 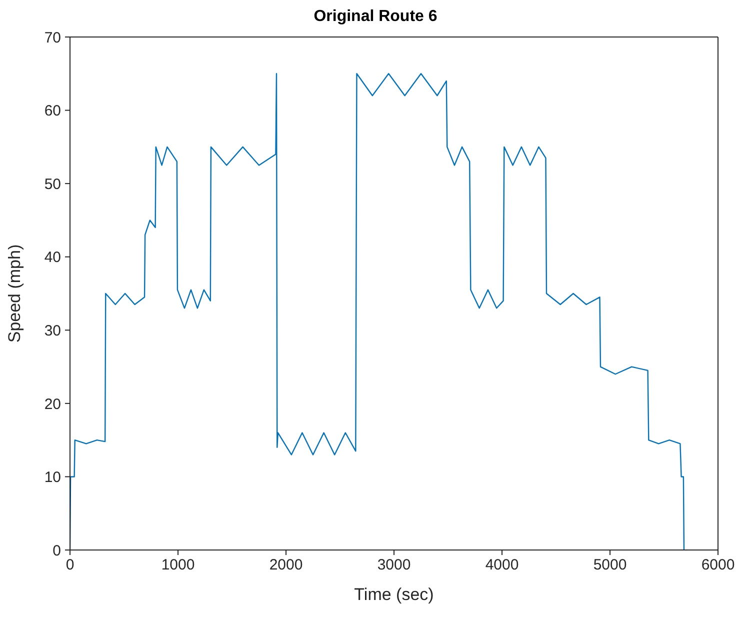 What do you see at coordinates (178, 565) in the screenshot?
I see `x-tick-label: 1000` at bounding box center [178, 565].